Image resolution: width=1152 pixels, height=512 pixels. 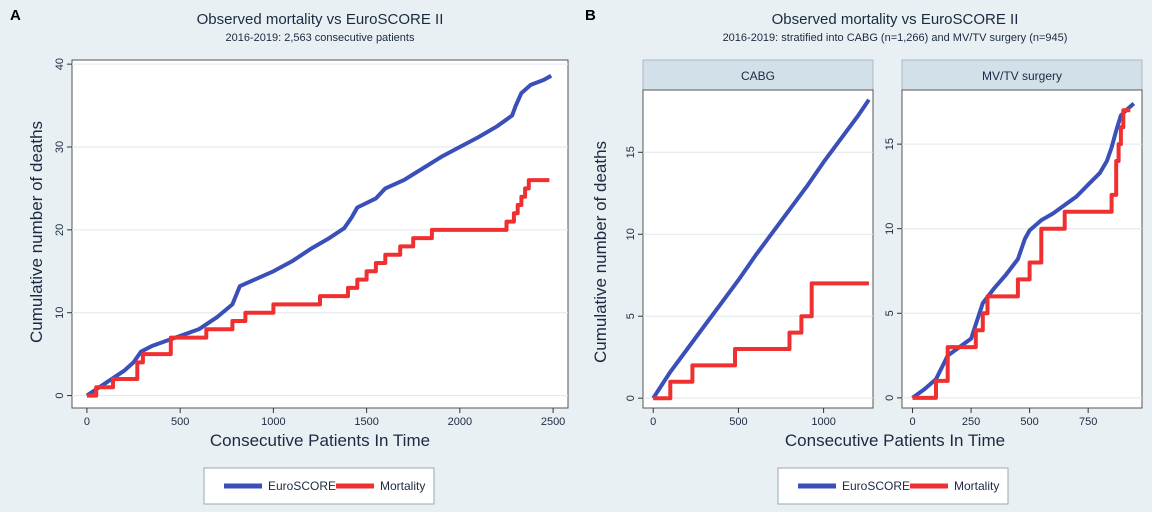 I want to click on facet-mvtv-strip, so click(x=1022, y=75).